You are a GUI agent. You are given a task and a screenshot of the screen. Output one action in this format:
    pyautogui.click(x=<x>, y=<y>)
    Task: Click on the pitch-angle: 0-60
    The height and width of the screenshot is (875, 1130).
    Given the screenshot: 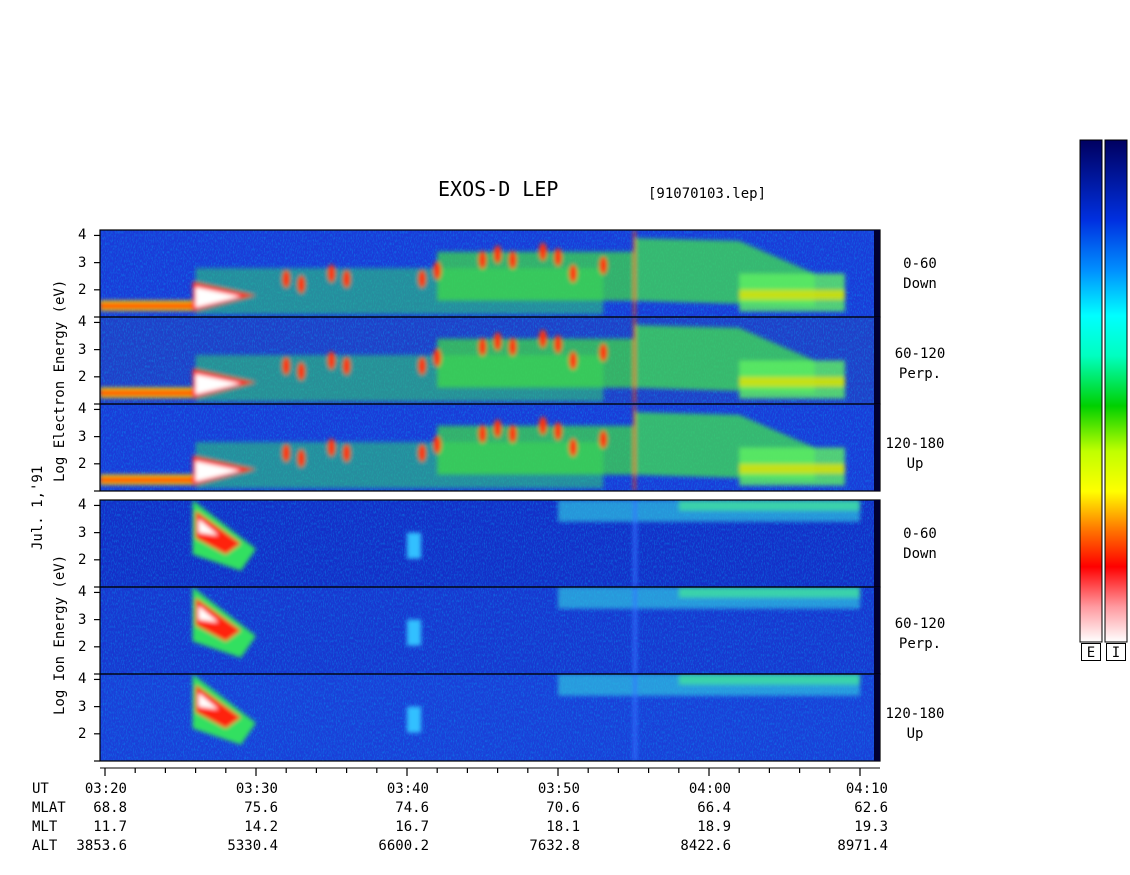 What is the action you would take?
    pyautogui.click(x=920, y=534)
    